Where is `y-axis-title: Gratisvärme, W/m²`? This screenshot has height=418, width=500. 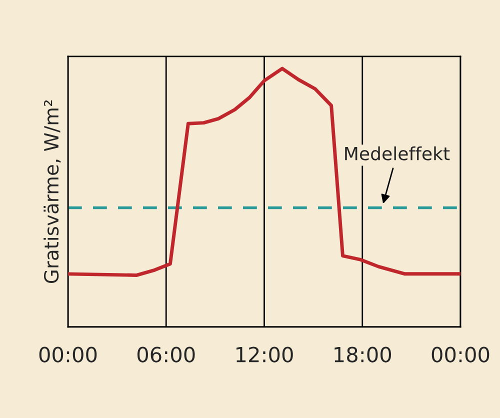
y-axis-title: Gratisvärme, W/m² is located at coordinates (52, 192).